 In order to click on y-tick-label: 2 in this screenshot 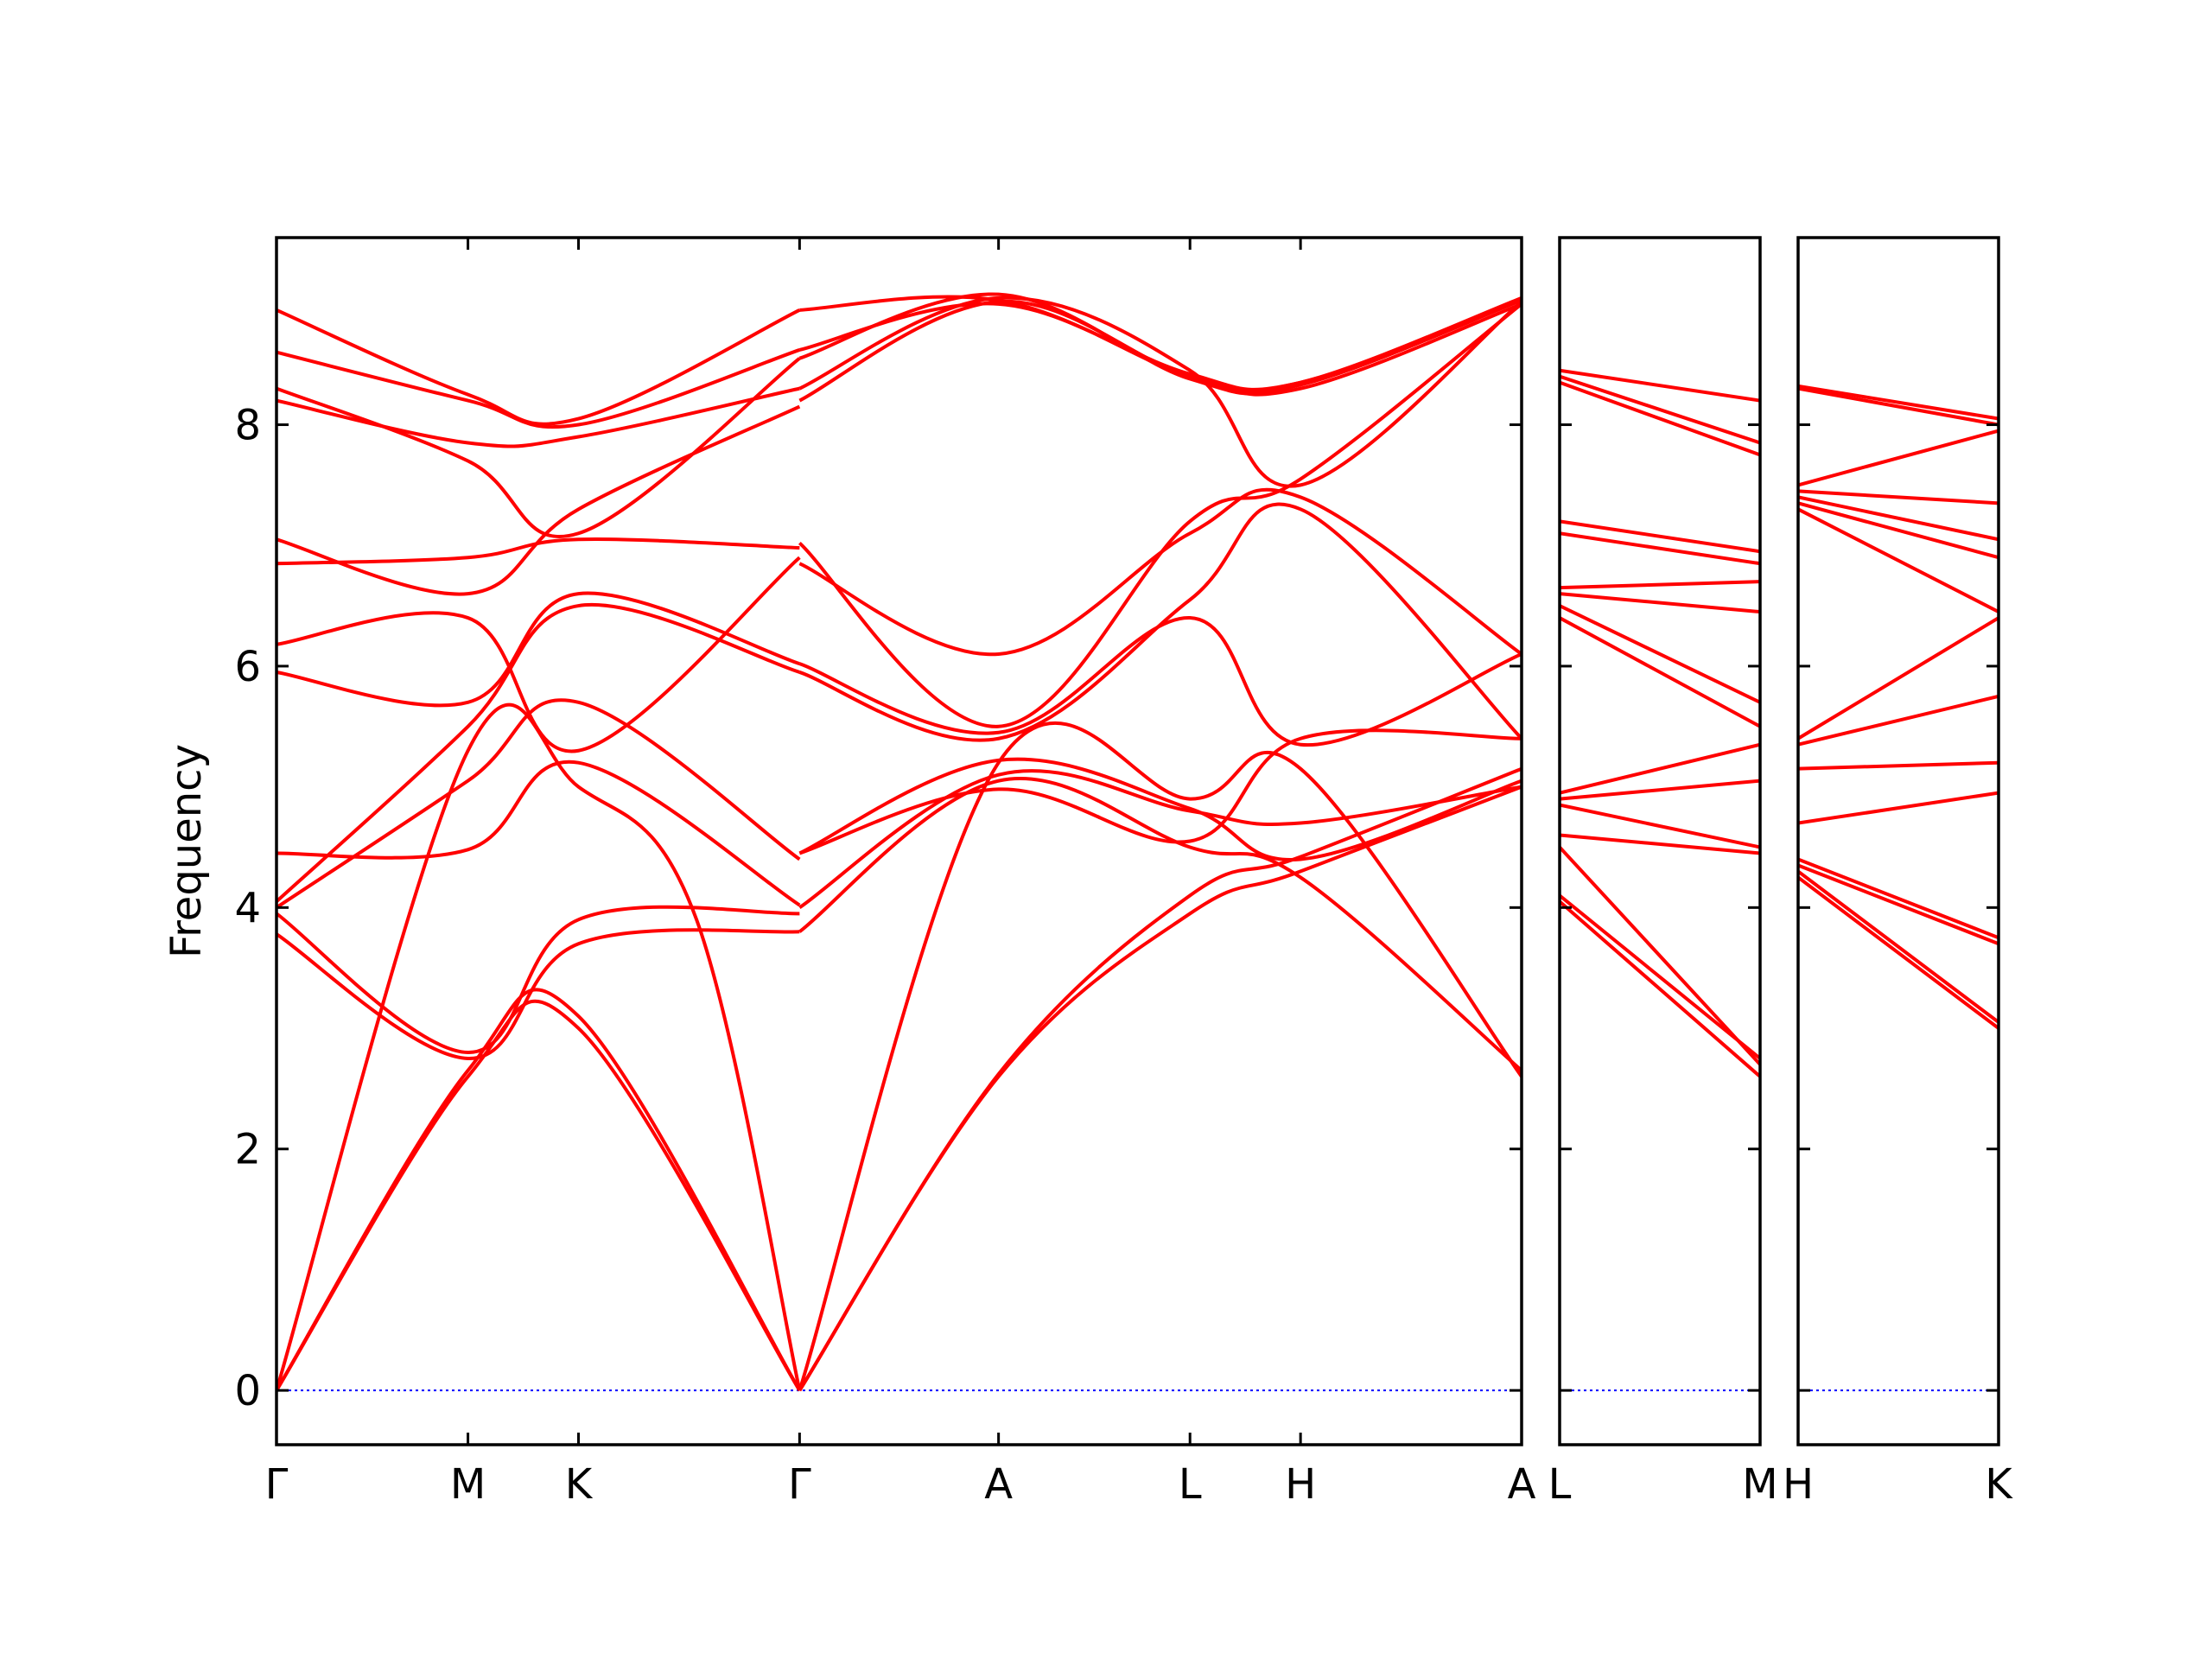, I will do `click(247, 1150)`.